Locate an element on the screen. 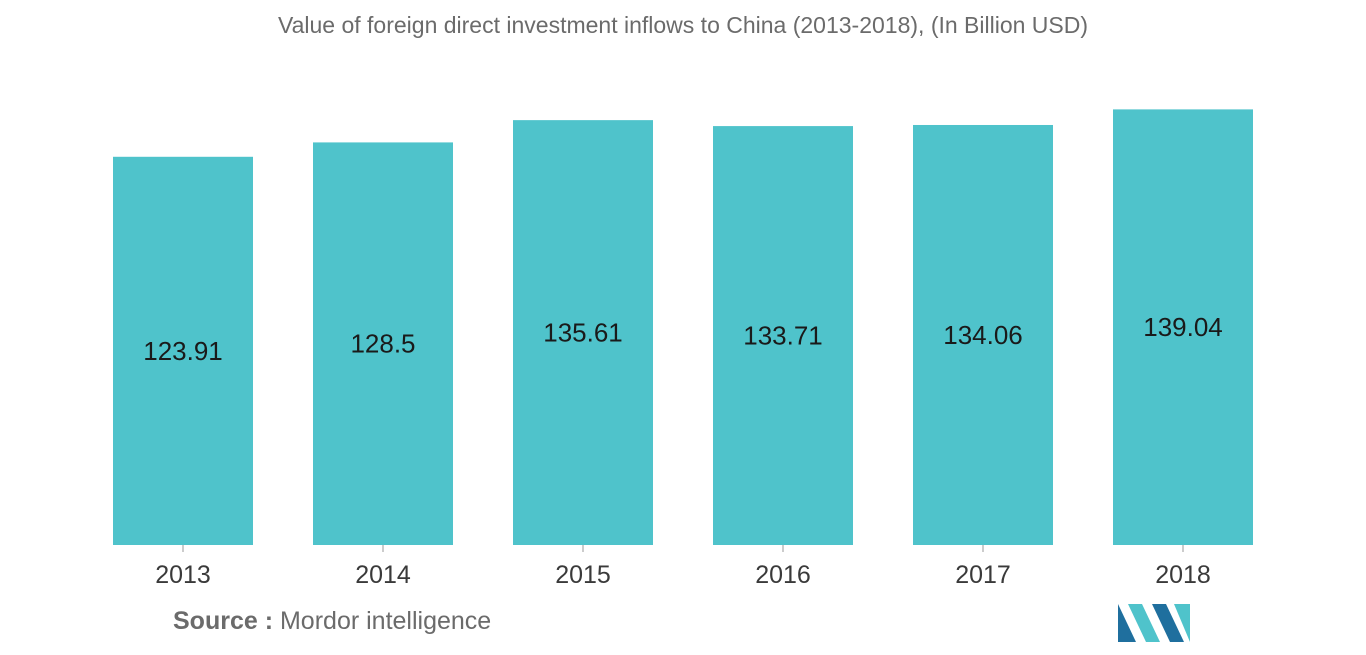 The image size is (1366, 655). bar-2014 is located at coordinates (383, 344).